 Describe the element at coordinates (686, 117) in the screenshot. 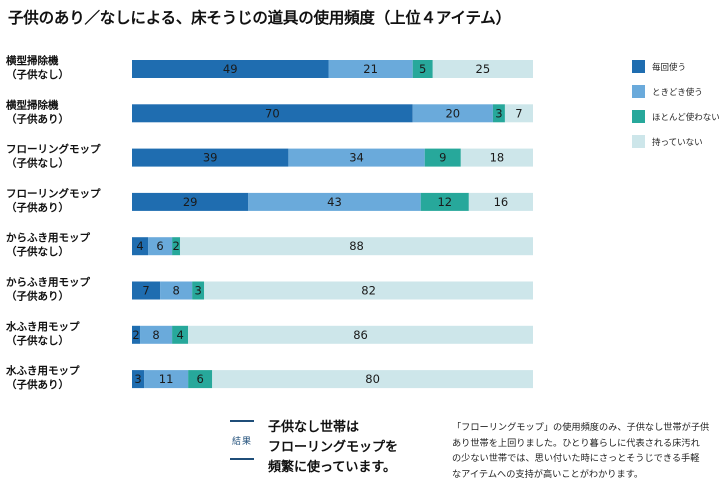

I see `legend-label: ほとんど使わない` at that location.